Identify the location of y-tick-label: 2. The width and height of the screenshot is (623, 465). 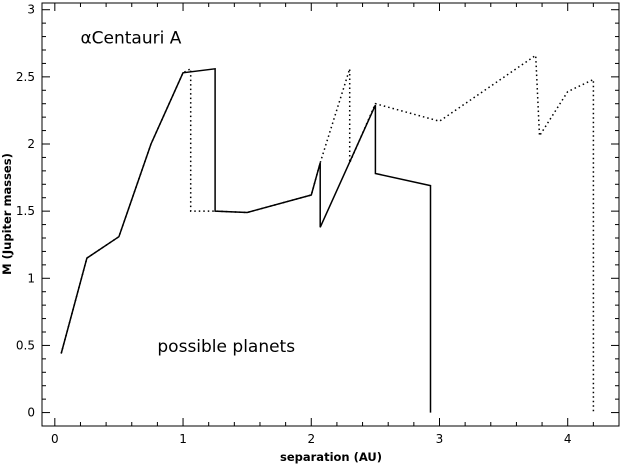
(31, 144).